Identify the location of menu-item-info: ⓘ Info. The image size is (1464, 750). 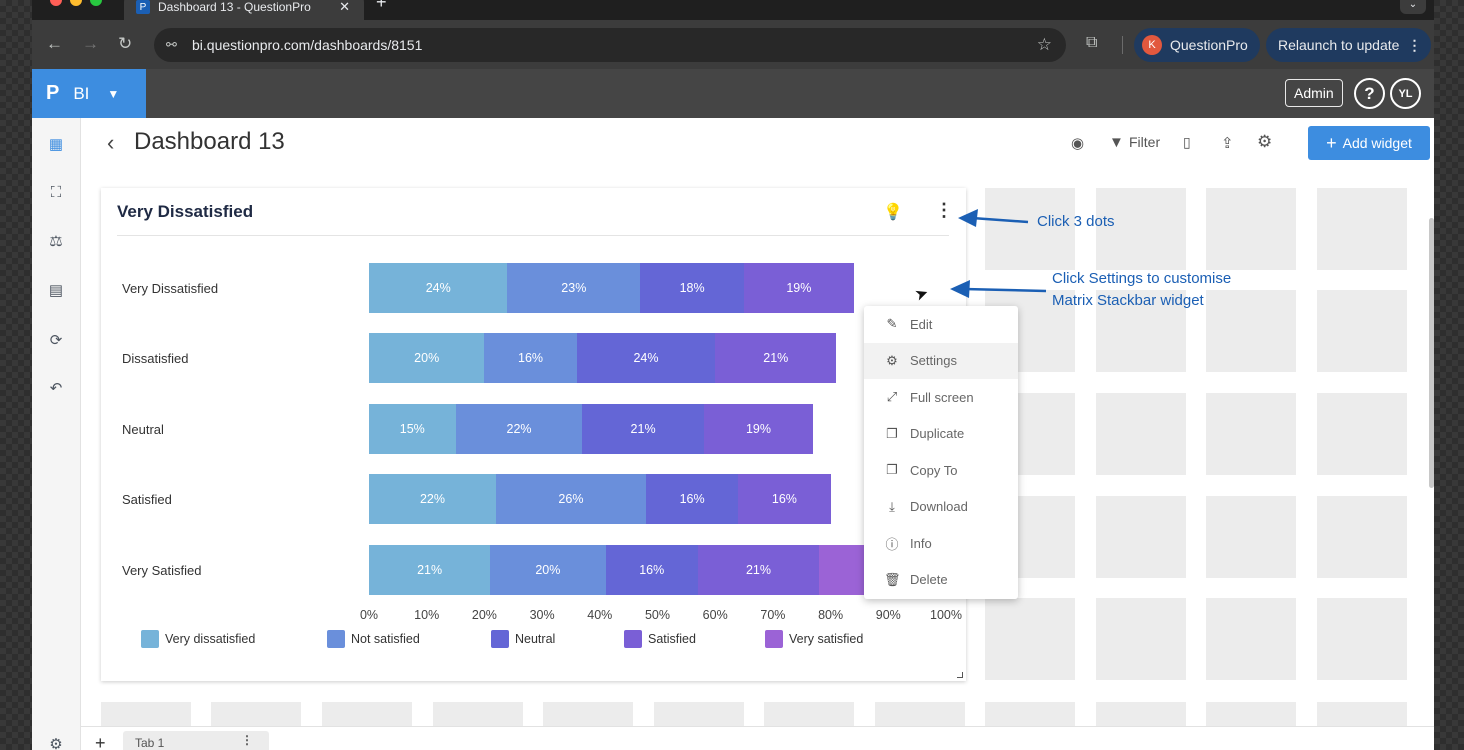
(941, 543).